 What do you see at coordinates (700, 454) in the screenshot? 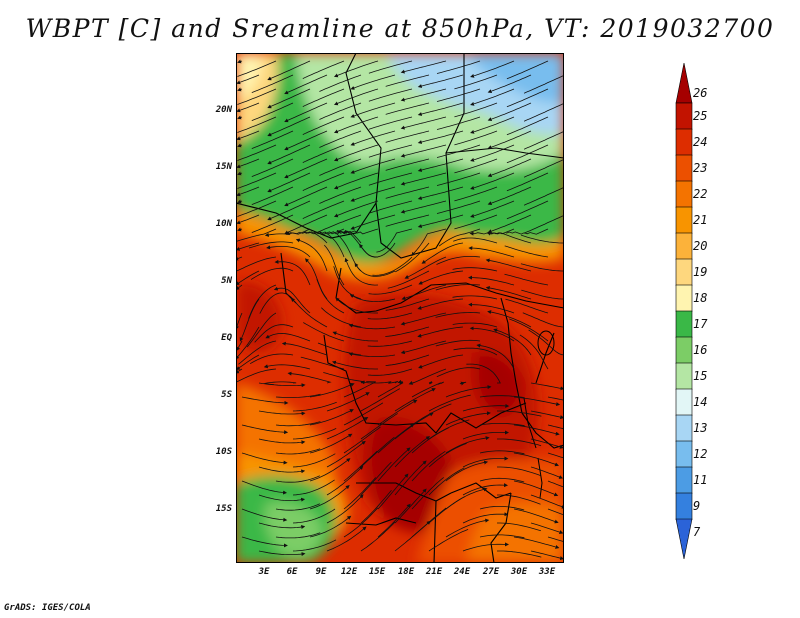
I see `colorbar-label: 12` at bounding box center [700, 454].